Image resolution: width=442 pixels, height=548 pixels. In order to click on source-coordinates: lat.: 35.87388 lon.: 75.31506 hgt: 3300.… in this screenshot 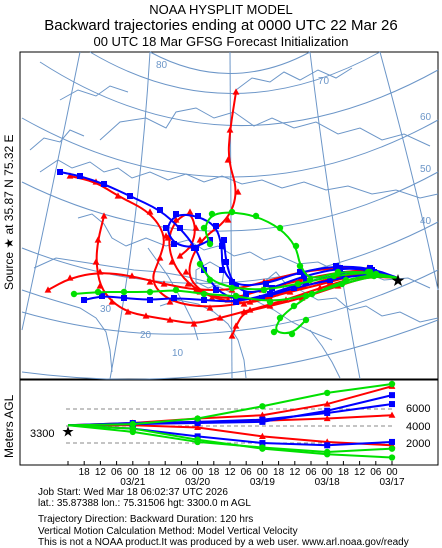, I will do `click(144, 504)`.